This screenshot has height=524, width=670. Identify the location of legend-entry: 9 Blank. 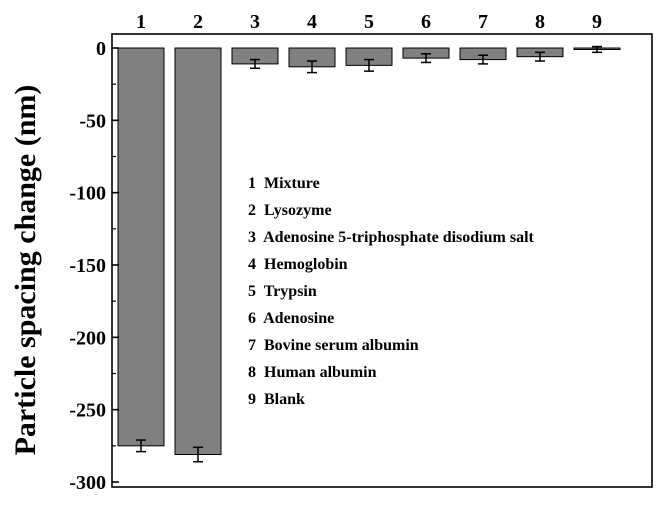
(276, 399).